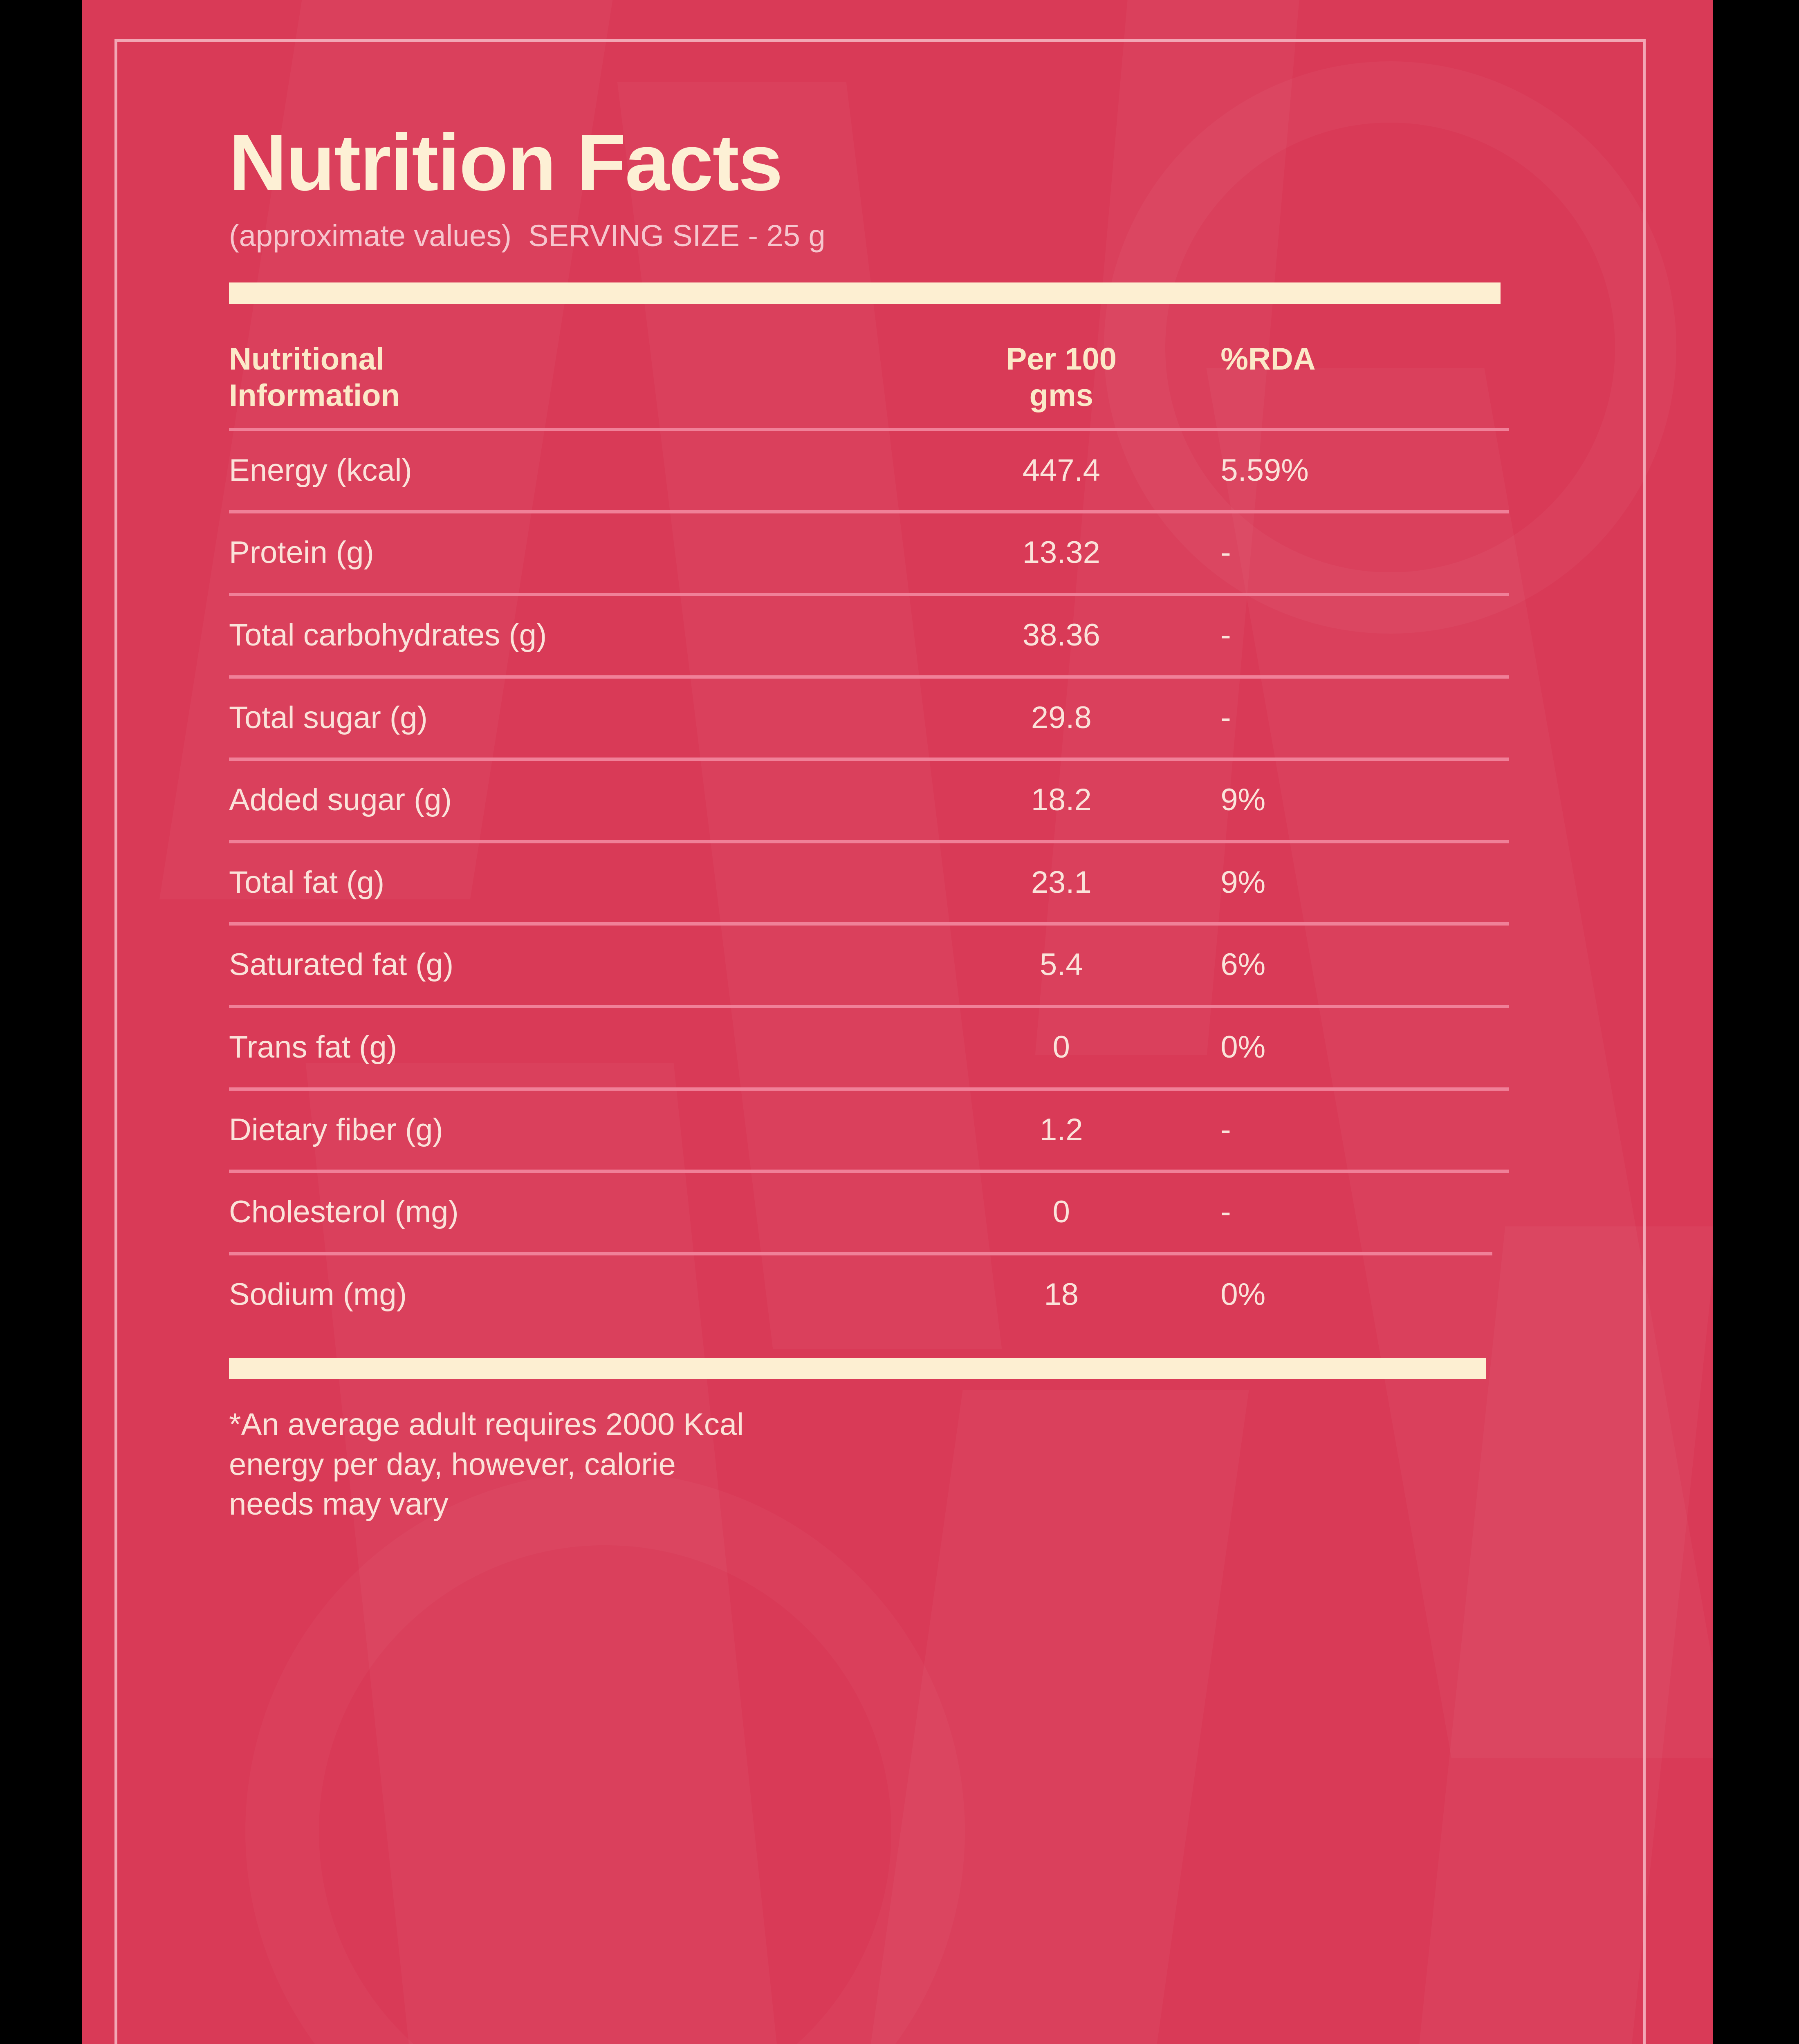 The image size is (1799, 2044). Describe the element at coordinates (1061, 717) in the screenshot. I see `nutrient-value: 29.8` at that location.